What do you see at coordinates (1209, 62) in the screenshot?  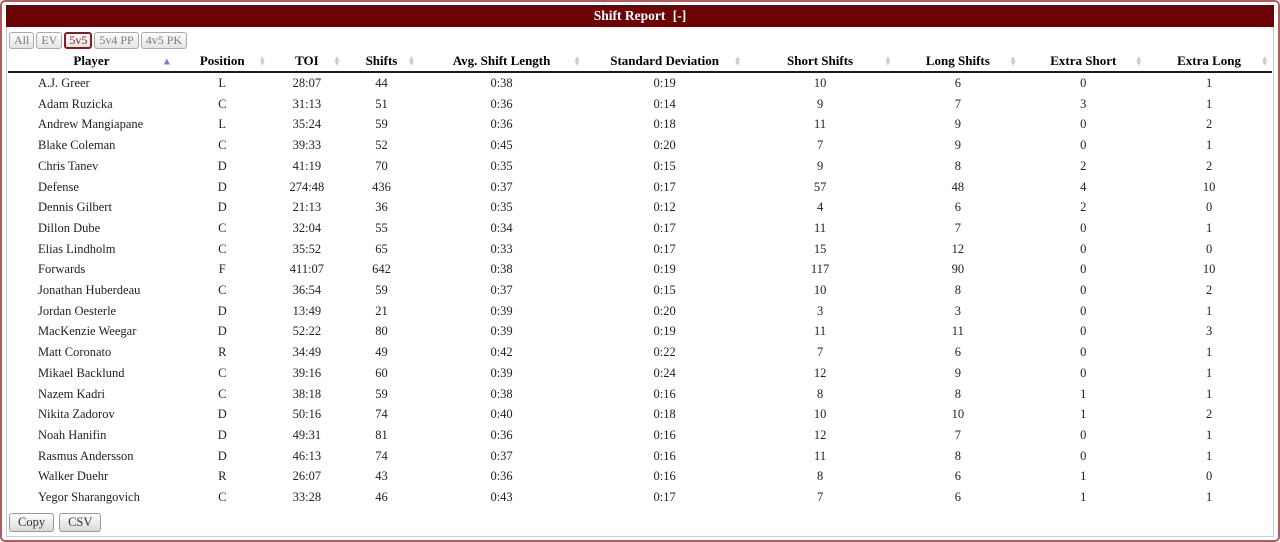 I see `column-header-extra-long: Extra Long ▲ ▼` at bounding box center [1209, 62].